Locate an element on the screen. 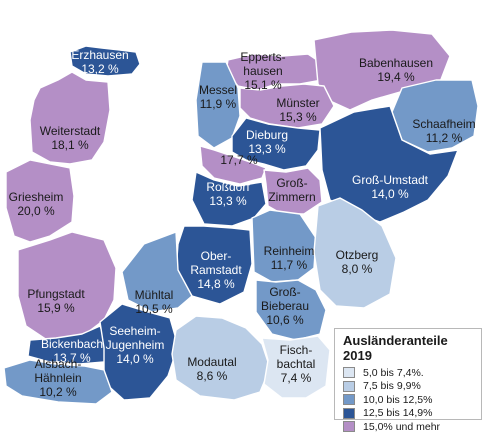 The height and width of the screenshot is (434, 500). region-gross-zimmern is located at coordinates (293, 191).